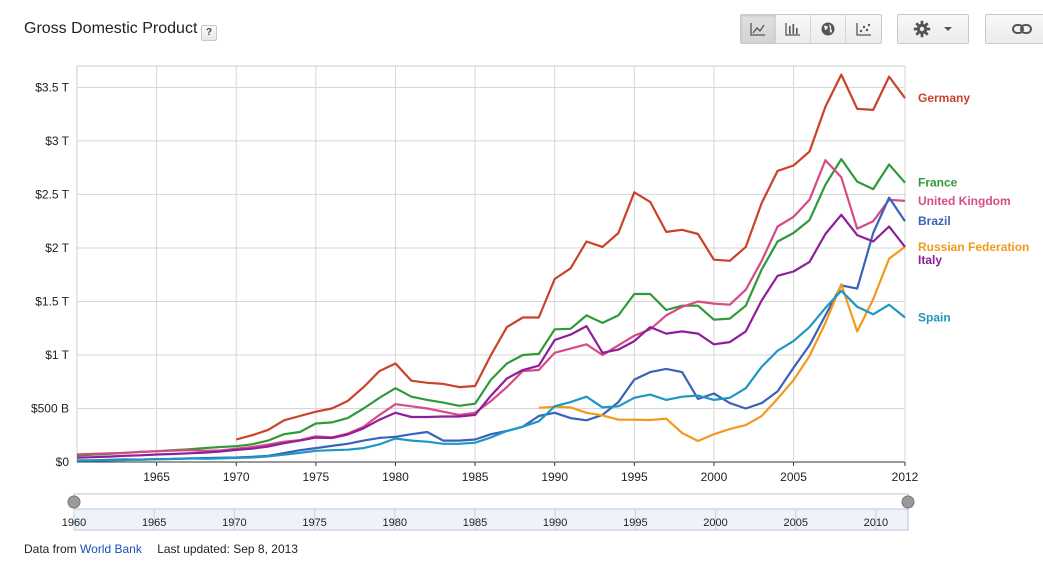 The width and height of the screenshot is (1043, 564). I want to click on x-tick-label: 1995, so click(634, 477).